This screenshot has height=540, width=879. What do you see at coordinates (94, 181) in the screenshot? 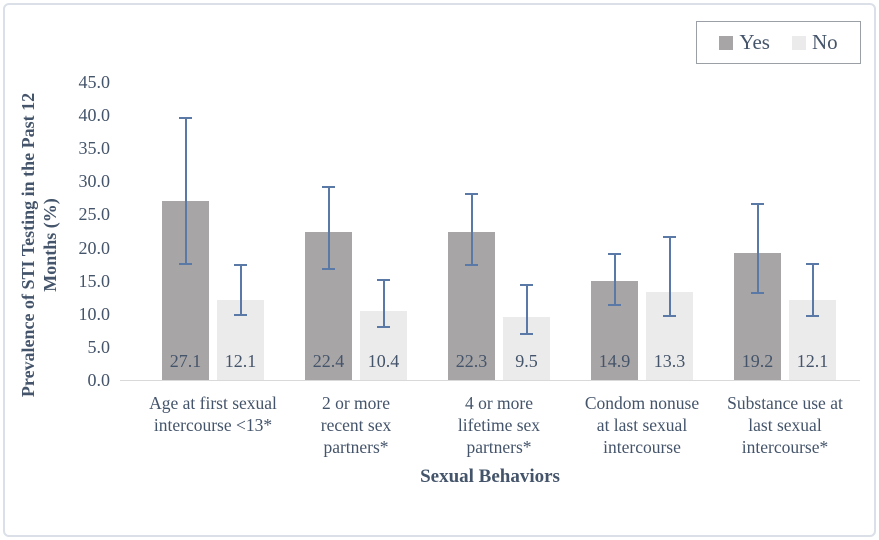
I see `y-tick-label: 30.0` at bounding box center [94, 181].